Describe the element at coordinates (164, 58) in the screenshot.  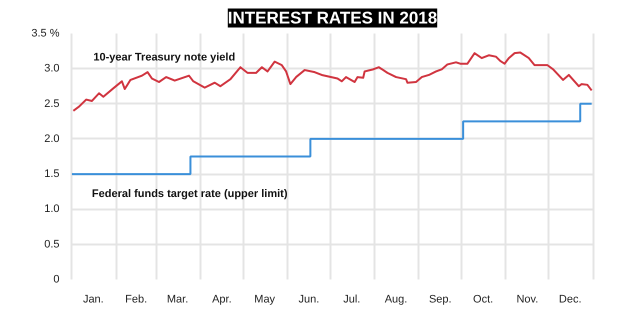
I see `series-label: 10-year Treasury note yield` at that location.